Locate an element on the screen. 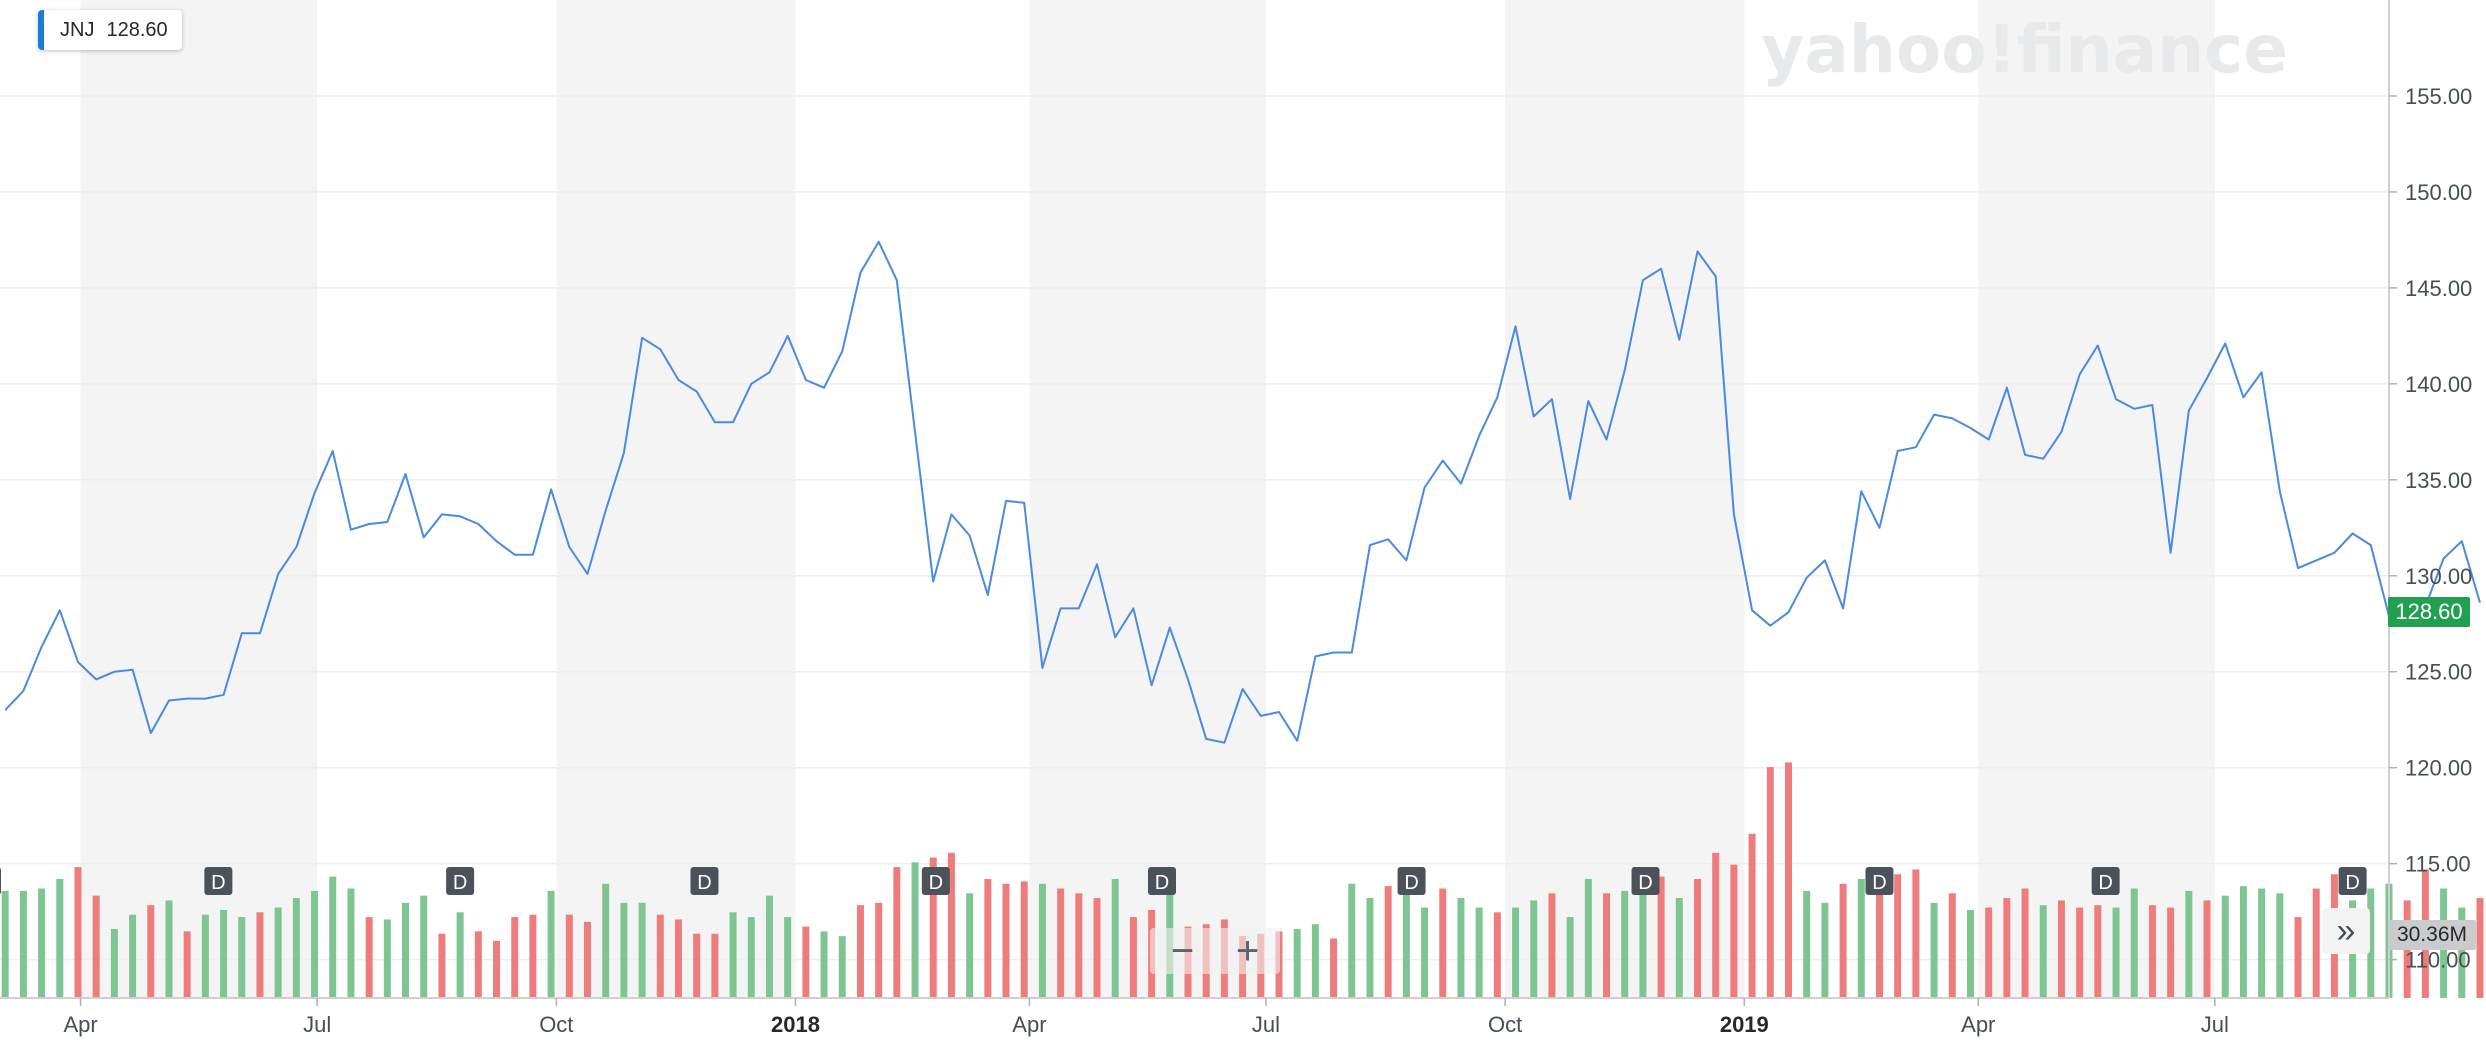  x-tick-label-1: Jul is located at coordinates (317, 1024).